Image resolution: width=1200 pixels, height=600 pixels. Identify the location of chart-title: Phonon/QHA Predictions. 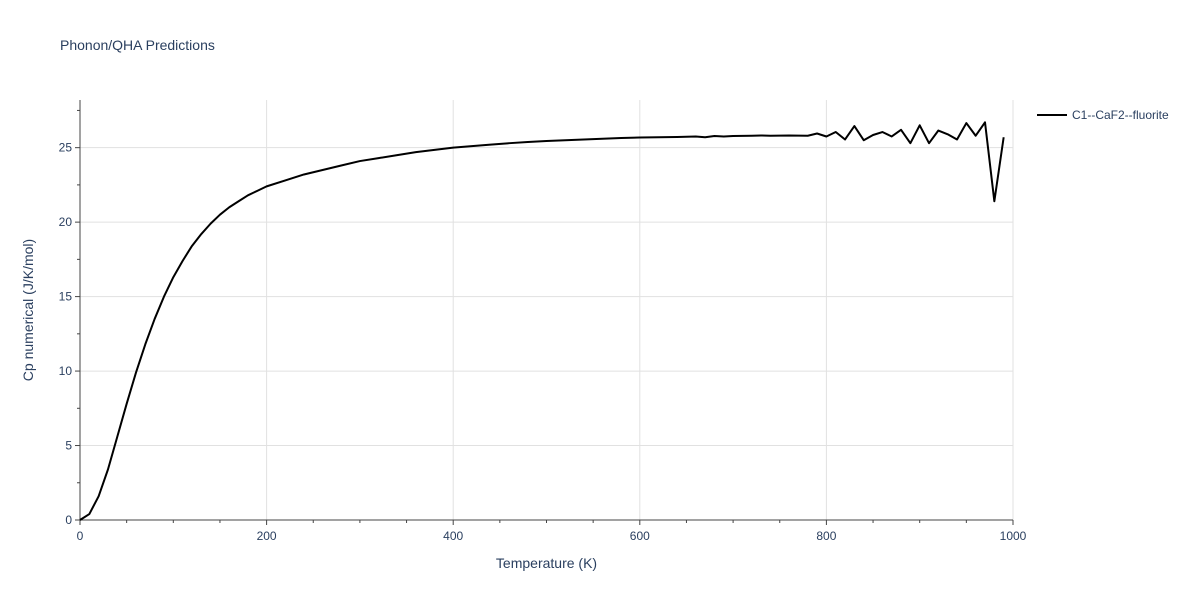
(137, 45).